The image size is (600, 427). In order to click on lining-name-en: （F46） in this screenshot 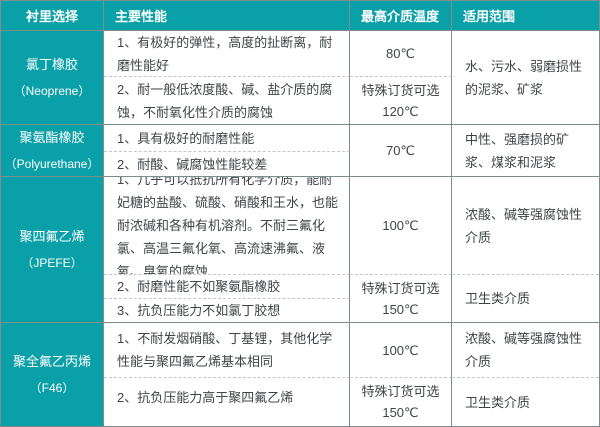, I will do `click(52, 387)`.